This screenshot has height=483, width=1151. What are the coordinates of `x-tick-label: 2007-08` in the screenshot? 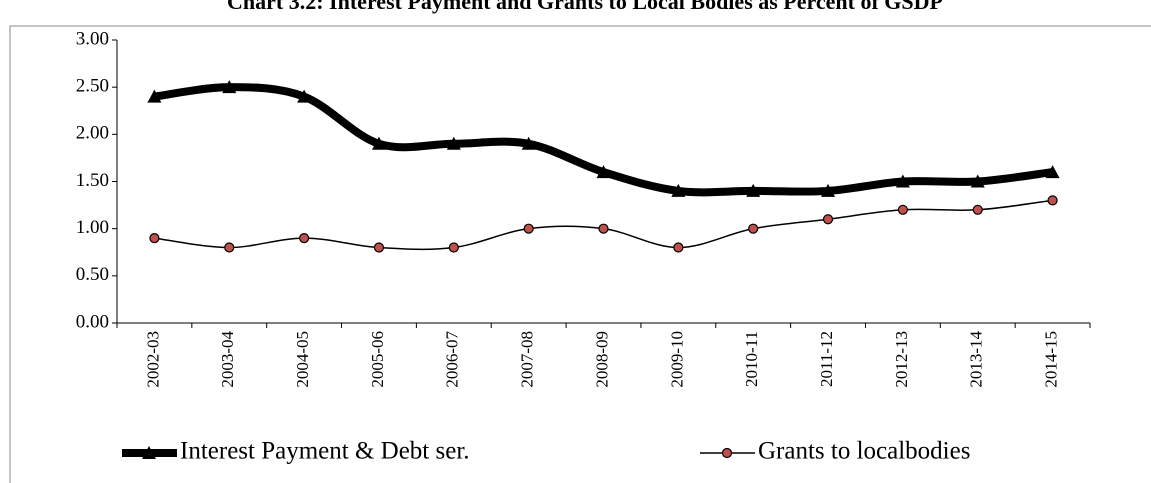 It's located at (527, 359).